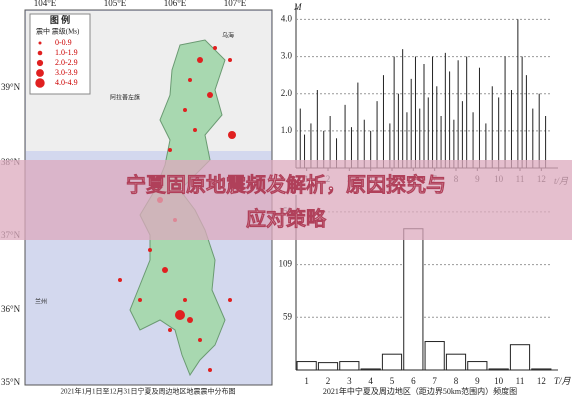 Image resolution: width=572 pixels, height=405 pixels. I want to click on x-tick-label: 10, so click(499, 381).